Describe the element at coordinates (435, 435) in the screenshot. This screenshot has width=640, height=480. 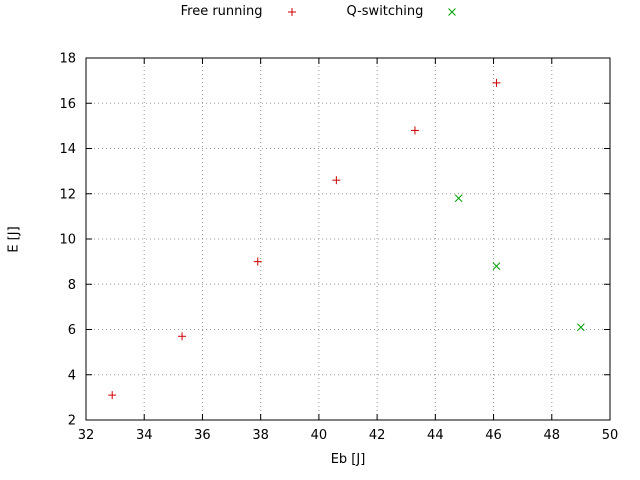
I see `x-tick-label: 44` at that location.